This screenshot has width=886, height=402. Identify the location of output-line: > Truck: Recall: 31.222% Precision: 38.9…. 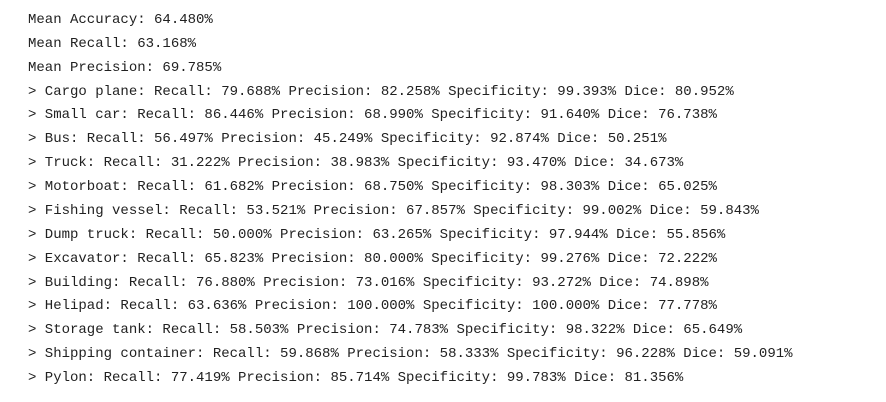
(356, 163).